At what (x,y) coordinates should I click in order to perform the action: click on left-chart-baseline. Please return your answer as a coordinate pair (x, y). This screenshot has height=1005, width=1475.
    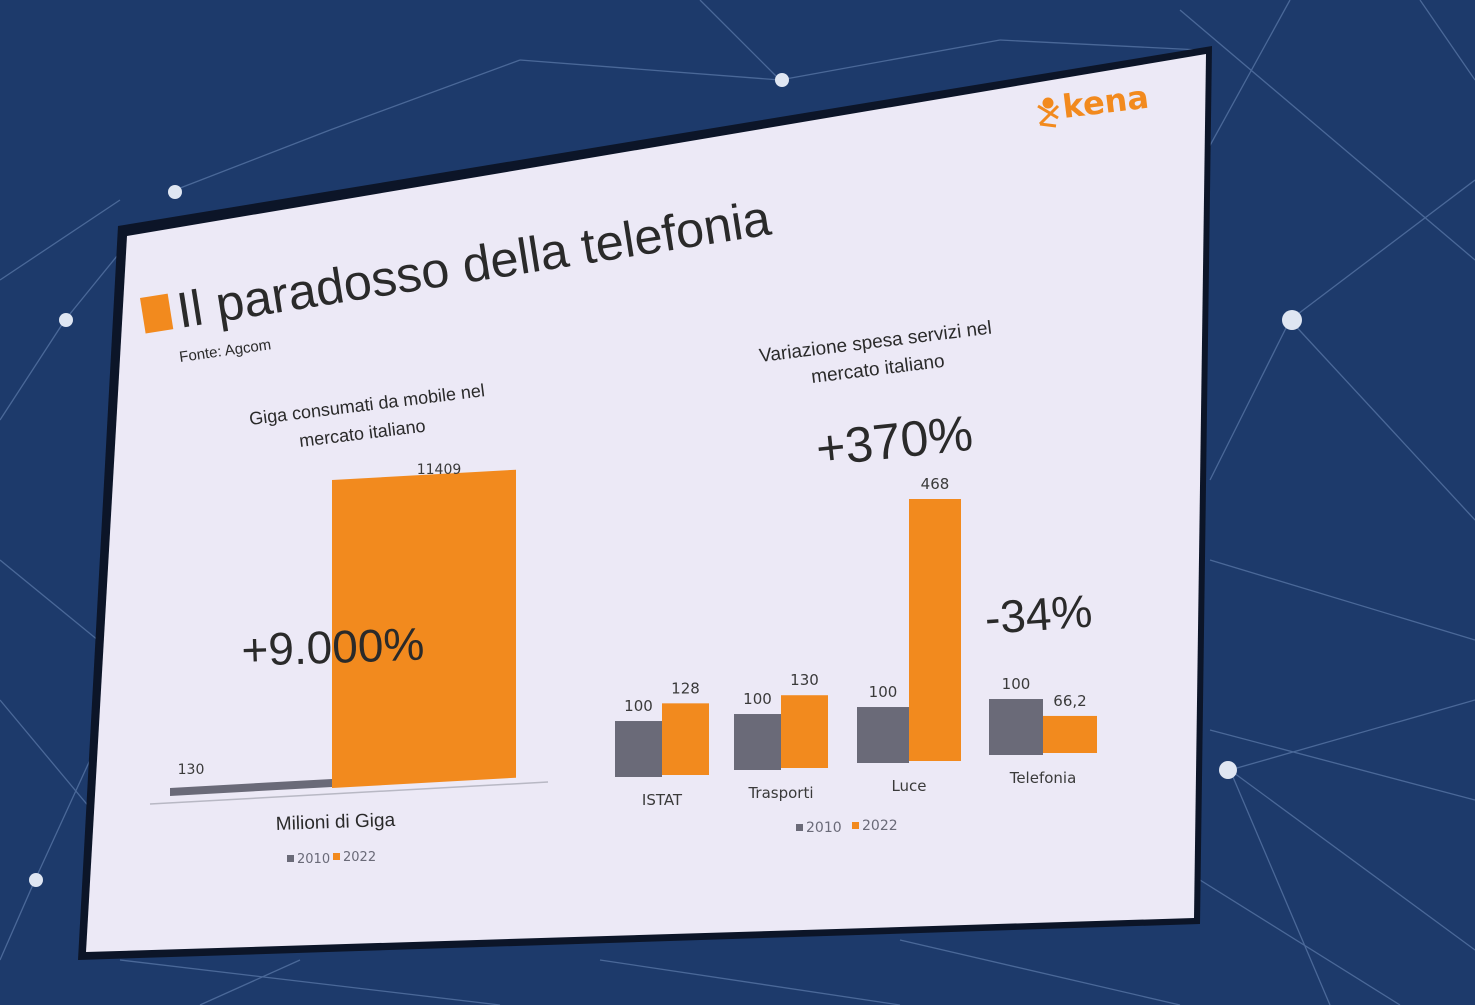
    Looking at the image, I should click on (349, 793).